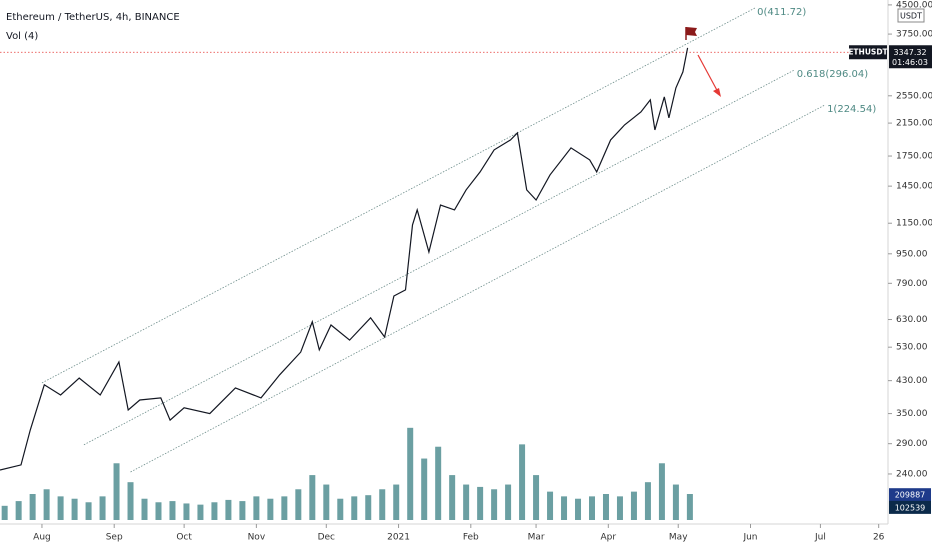  I want to click on y-tick-label: 790.00, so click(912, 284).